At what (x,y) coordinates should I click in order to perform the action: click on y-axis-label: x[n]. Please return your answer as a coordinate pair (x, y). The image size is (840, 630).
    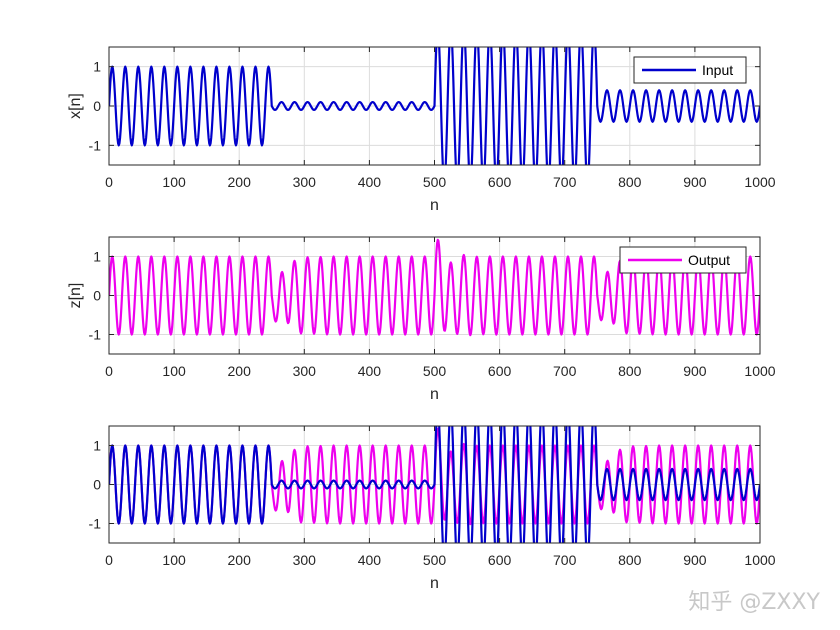
    Looking at the image, I should click on (75, 106).